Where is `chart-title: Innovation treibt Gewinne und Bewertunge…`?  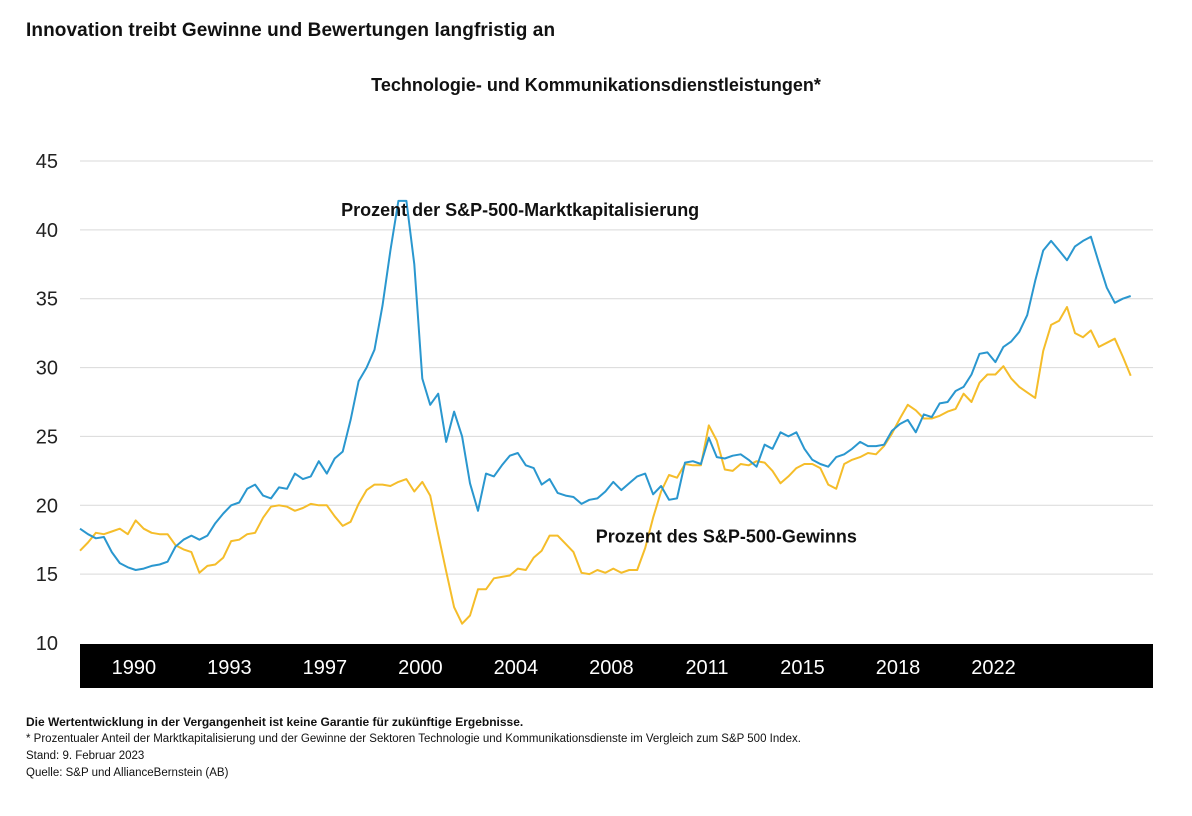
chart-title: Innovation treibt Gewinne und Bewertunge… is located at coordinates (291, 30).